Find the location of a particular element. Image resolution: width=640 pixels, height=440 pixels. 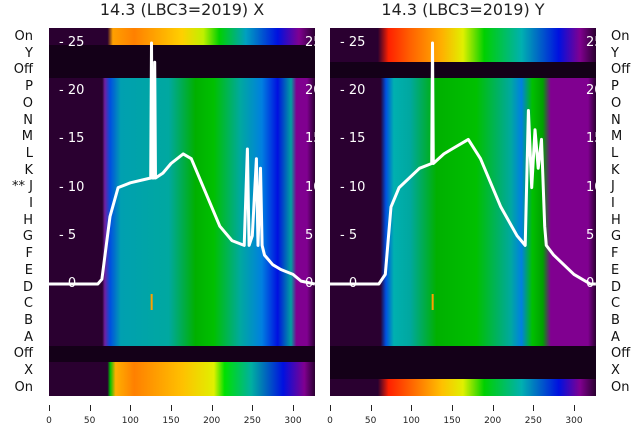

row-on-top is located at coordinates (182, 36).